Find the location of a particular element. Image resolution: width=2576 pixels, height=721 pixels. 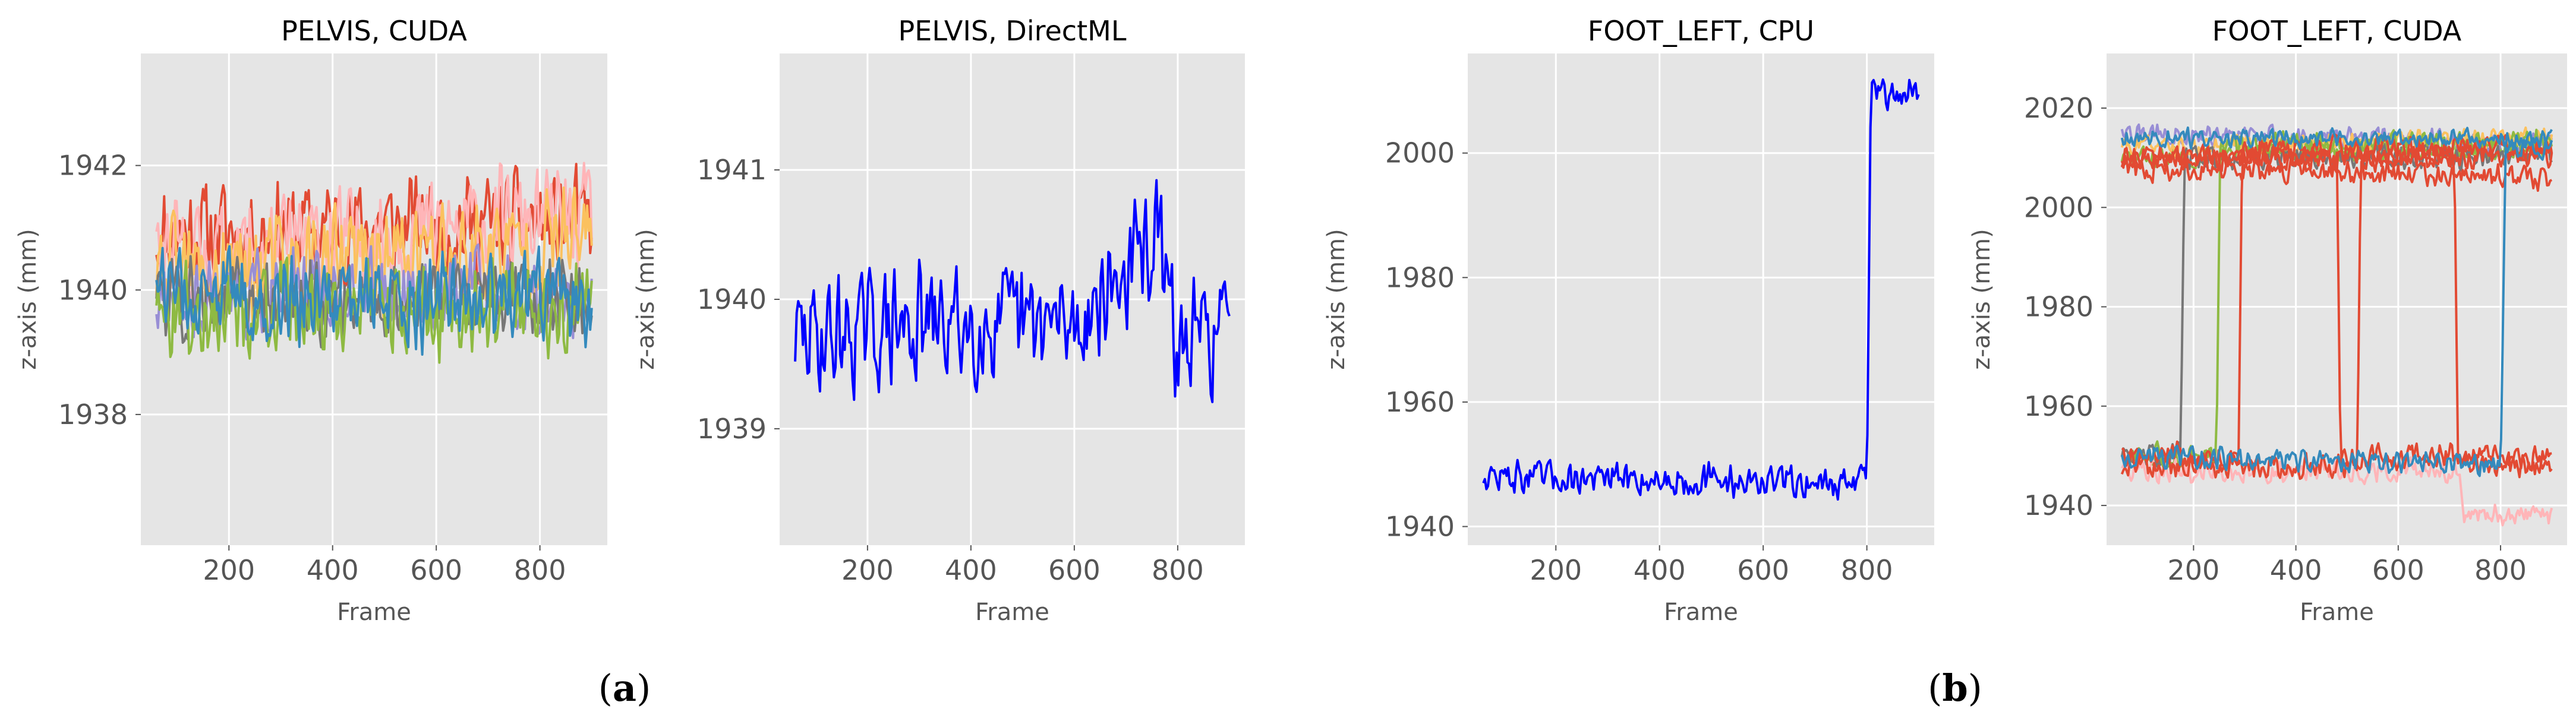

y-tick-label: 1941 is located at coordinates (732, 170).